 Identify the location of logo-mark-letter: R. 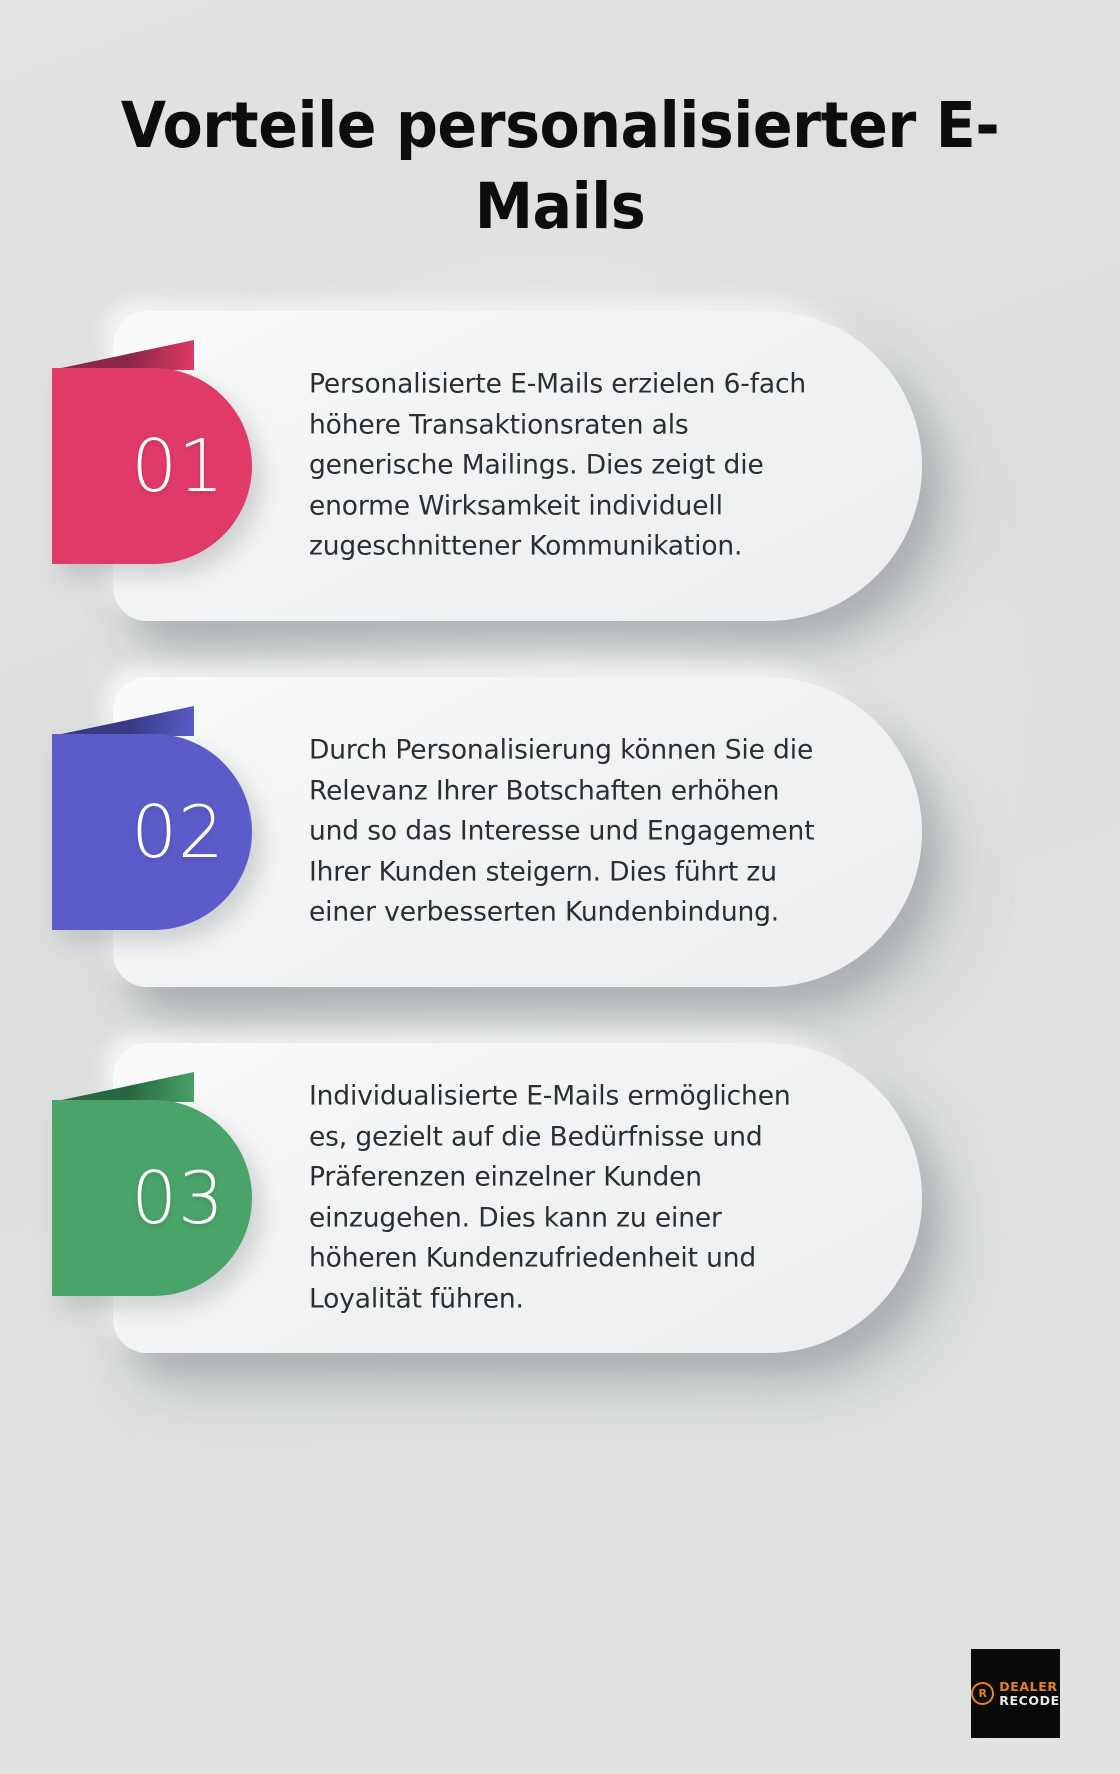
(982, 1693).